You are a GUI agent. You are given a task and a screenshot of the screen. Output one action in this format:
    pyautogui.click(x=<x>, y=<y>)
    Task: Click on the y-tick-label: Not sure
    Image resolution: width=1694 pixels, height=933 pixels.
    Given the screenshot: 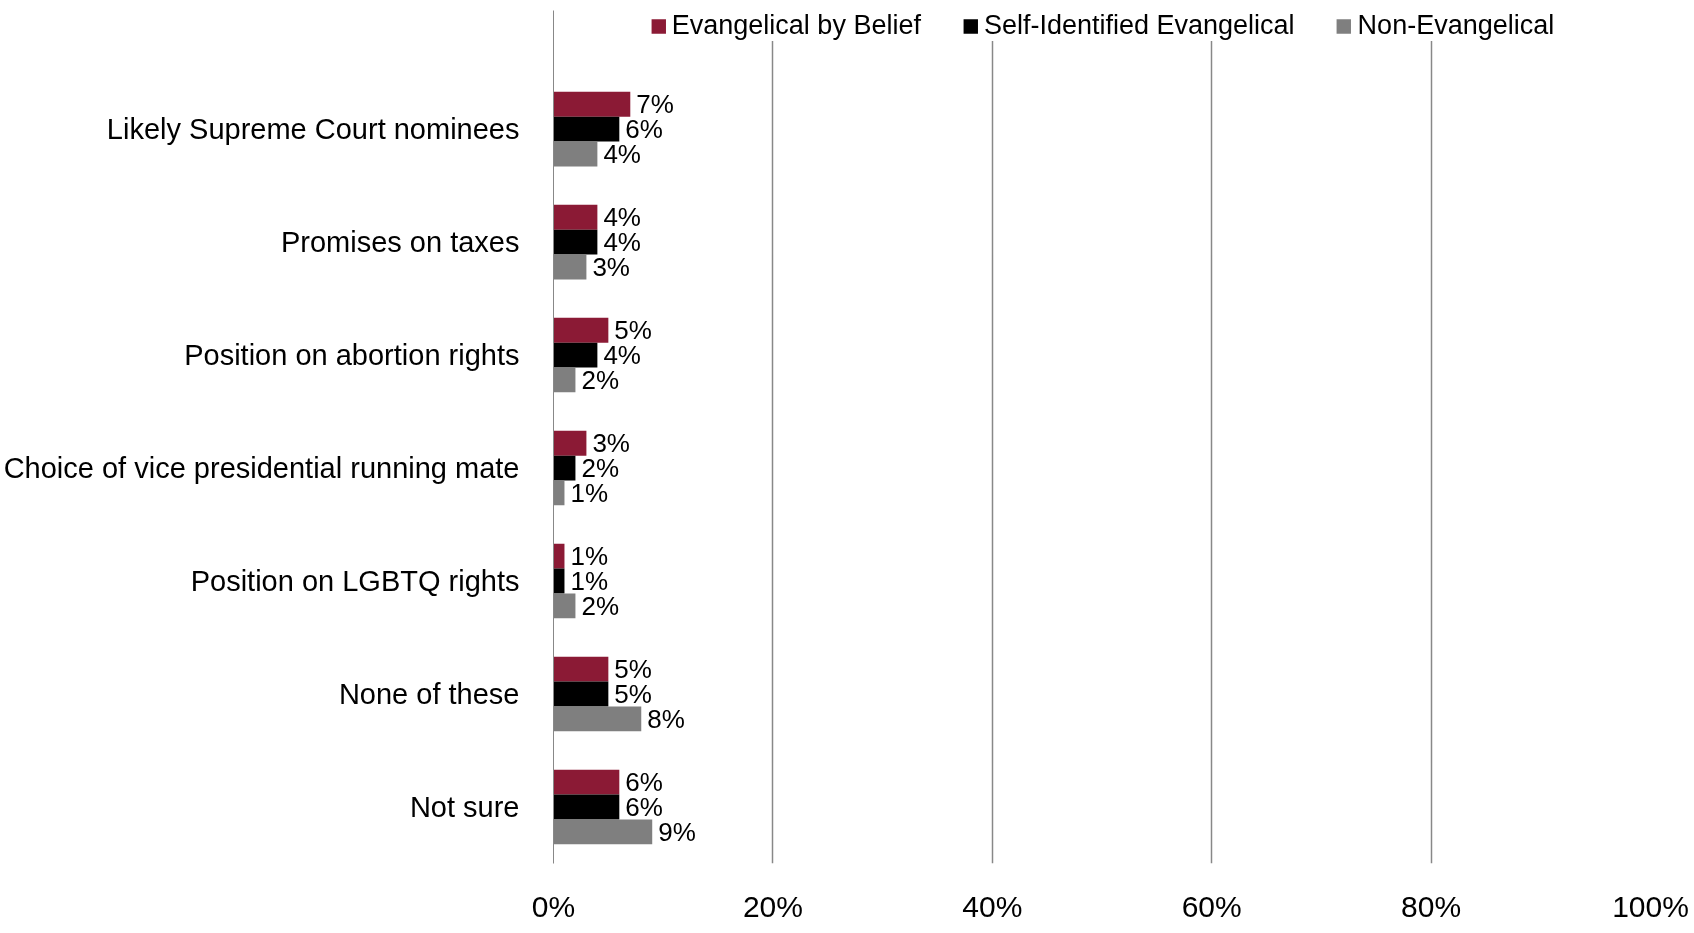 What is the action you would take?
    pyautogui.click(x=464, y=807)
    